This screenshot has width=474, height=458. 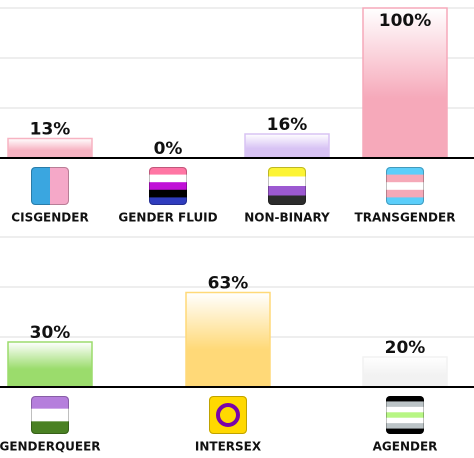 What do you see at coordinates (168, 149) in the screenshot?
I see `value-label: 0%` at bounding box center [168, 149].